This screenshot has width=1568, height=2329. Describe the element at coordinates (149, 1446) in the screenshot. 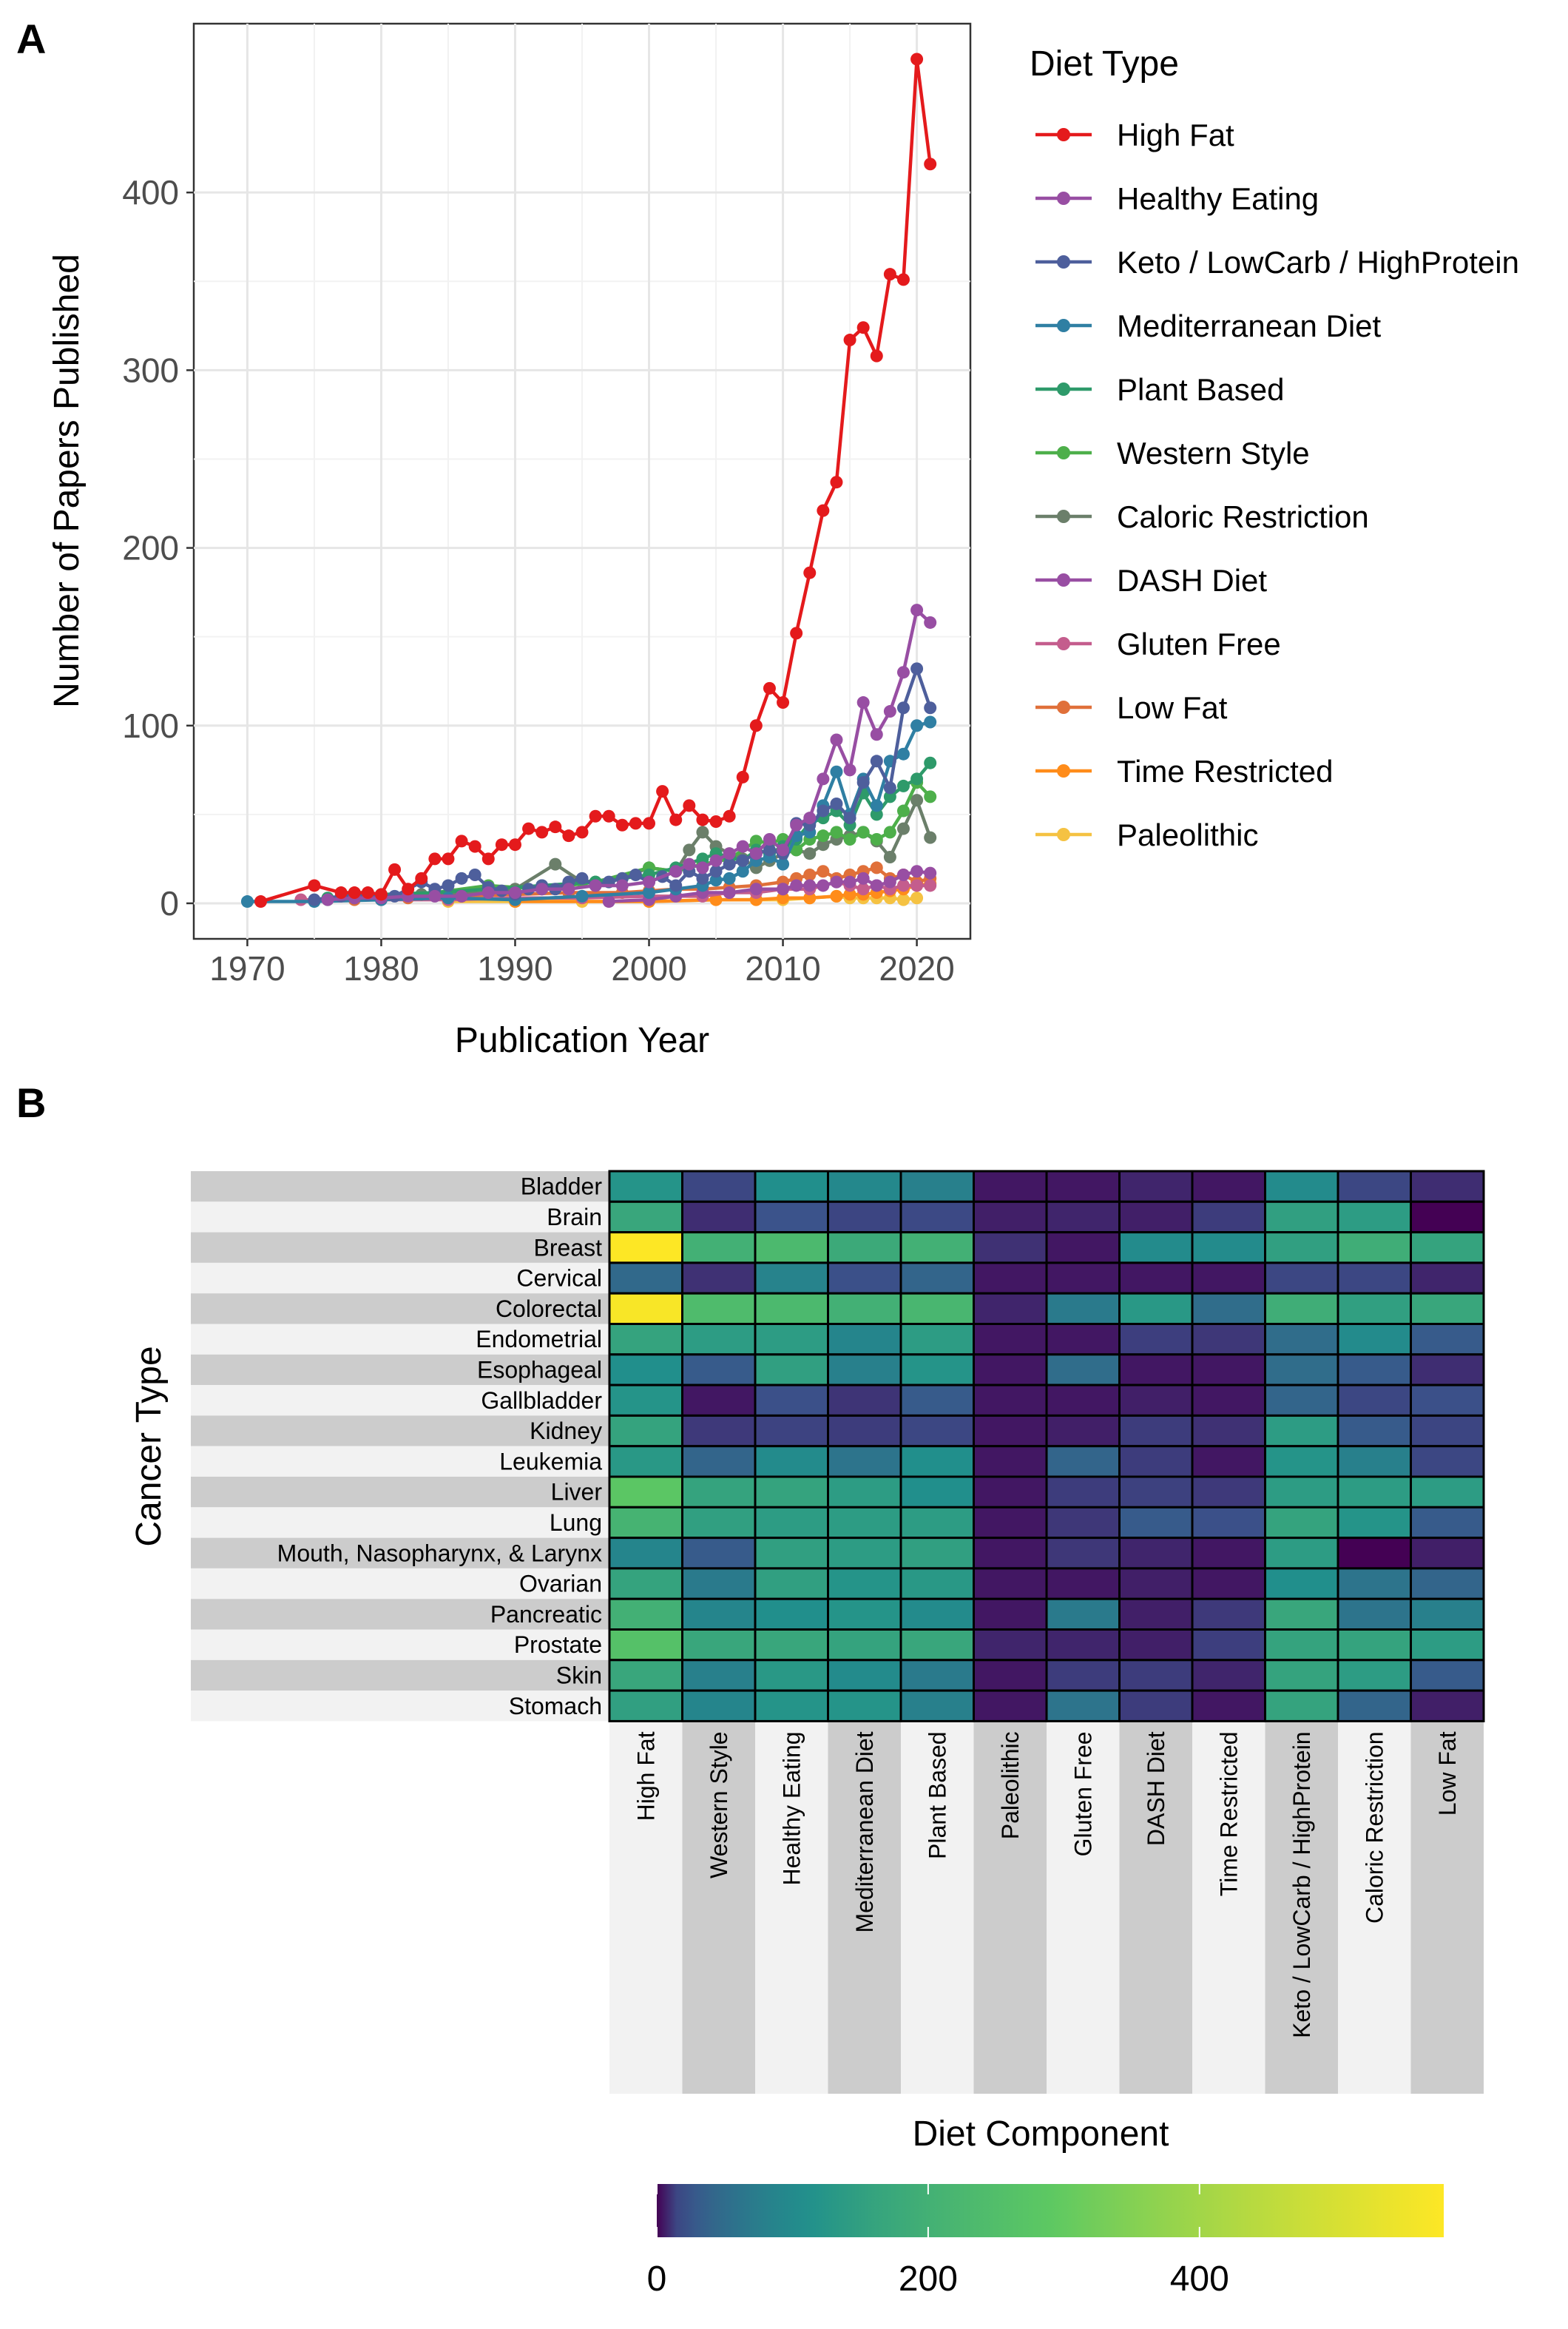

I see `heatmap-y-axis-title: Cancer Type` at that location.